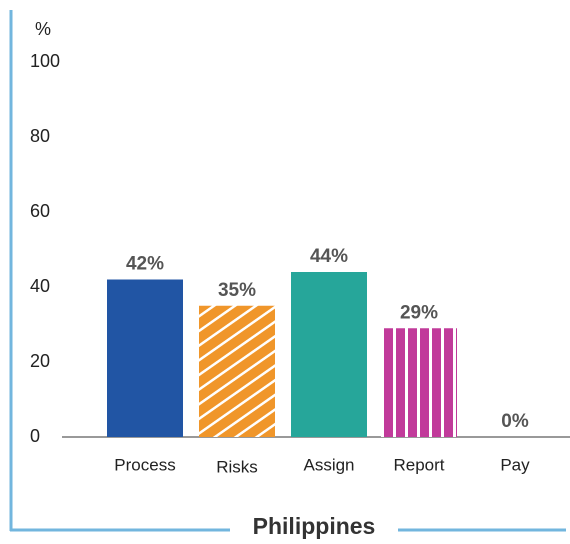  I want to click on x-tick-label: Report, so click(418, 464).